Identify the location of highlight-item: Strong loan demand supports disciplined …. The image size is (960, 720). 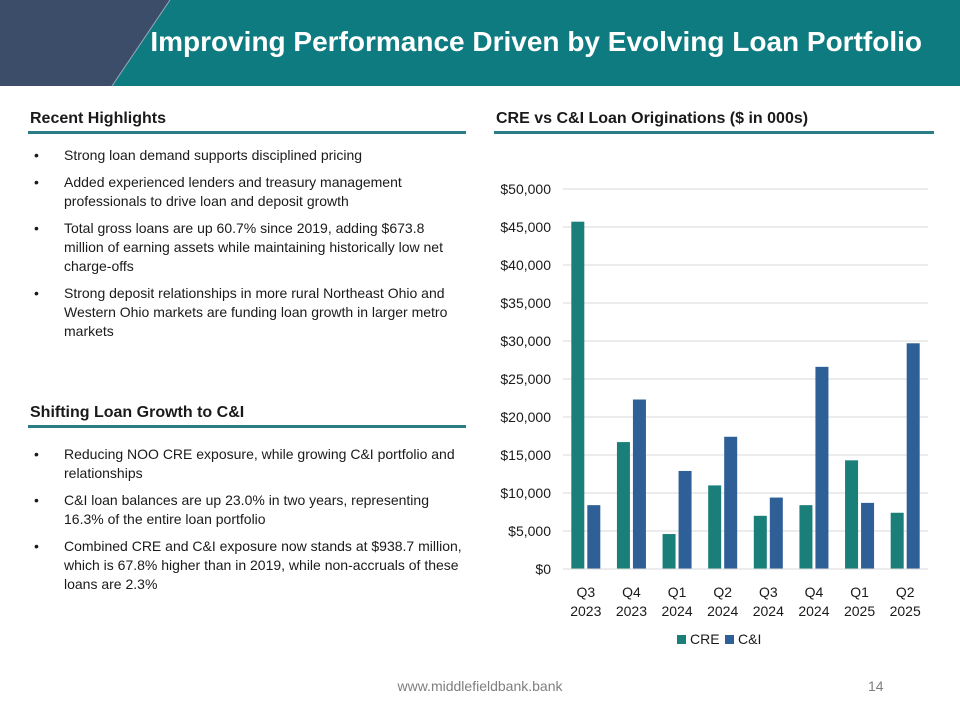
(246, 155).